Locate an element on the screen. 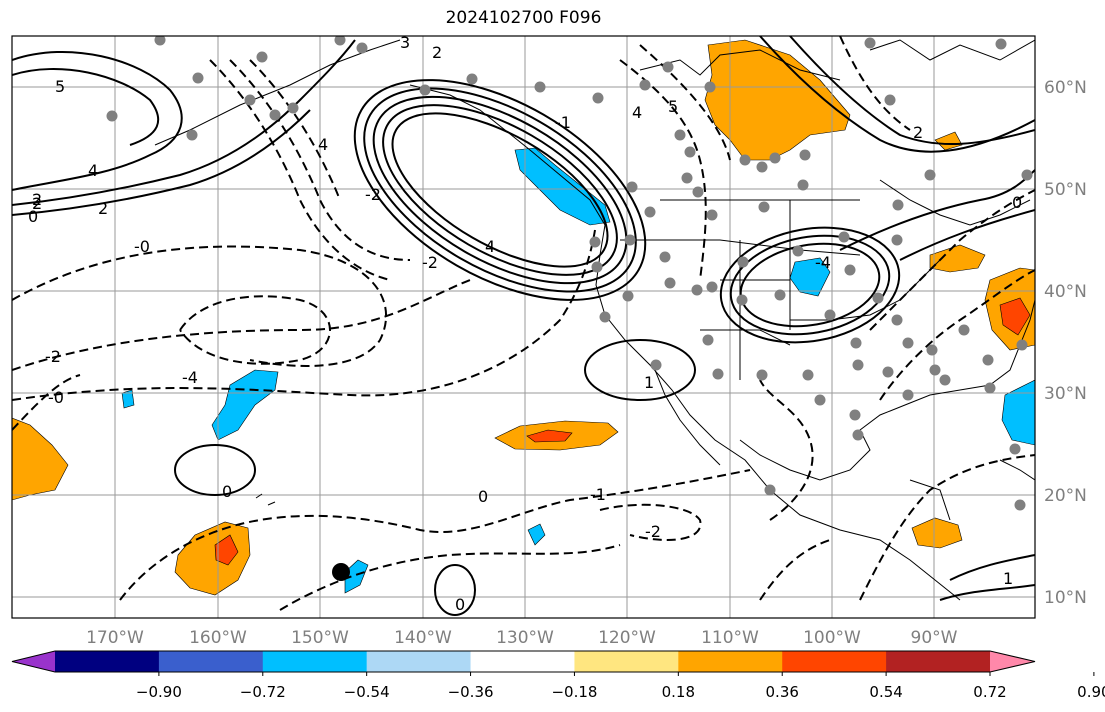  black-point-marker is located at coordinates (341, 572).